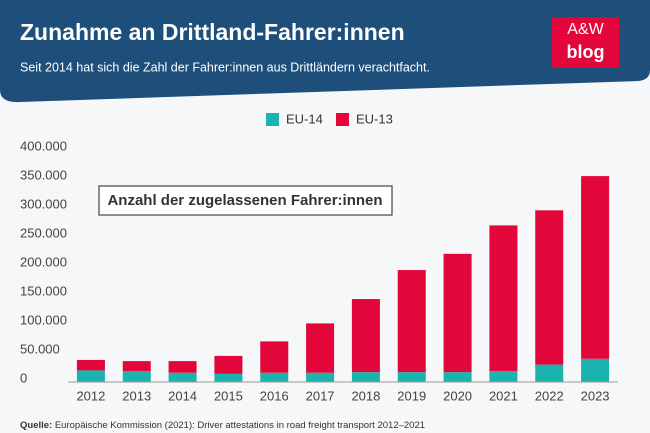 This screenshot has height=433, width=650. Describe the element at coordinates (365, 395) in the screenshot. I see `x-tick-label: 2018` at that location.